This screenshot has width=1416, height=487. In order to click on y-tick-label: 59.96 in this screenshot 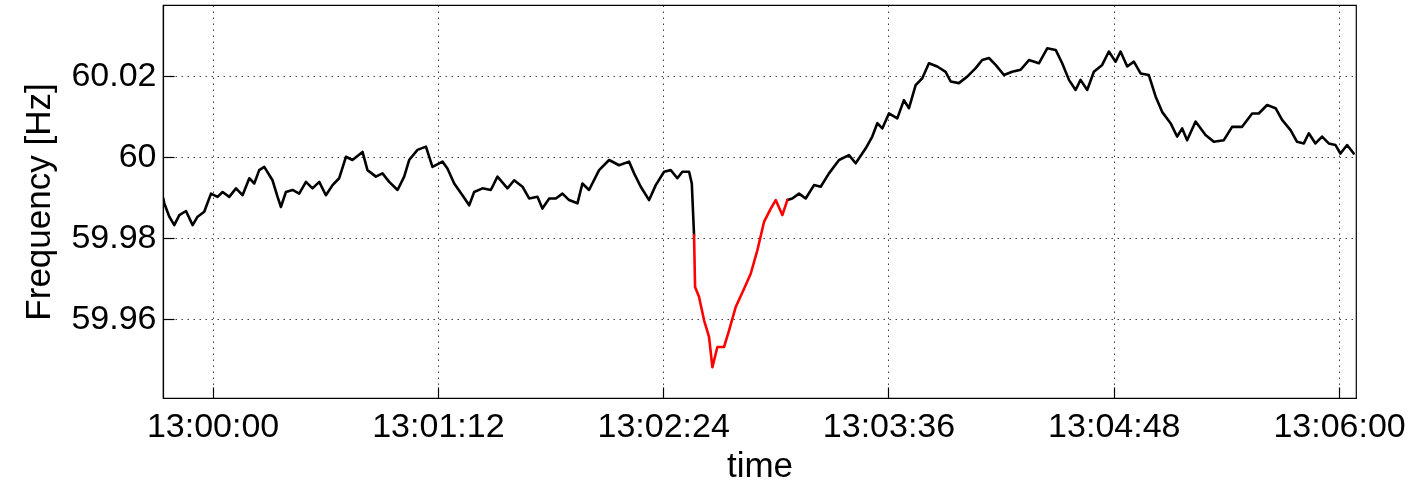, I will do `click(114, 317)`.